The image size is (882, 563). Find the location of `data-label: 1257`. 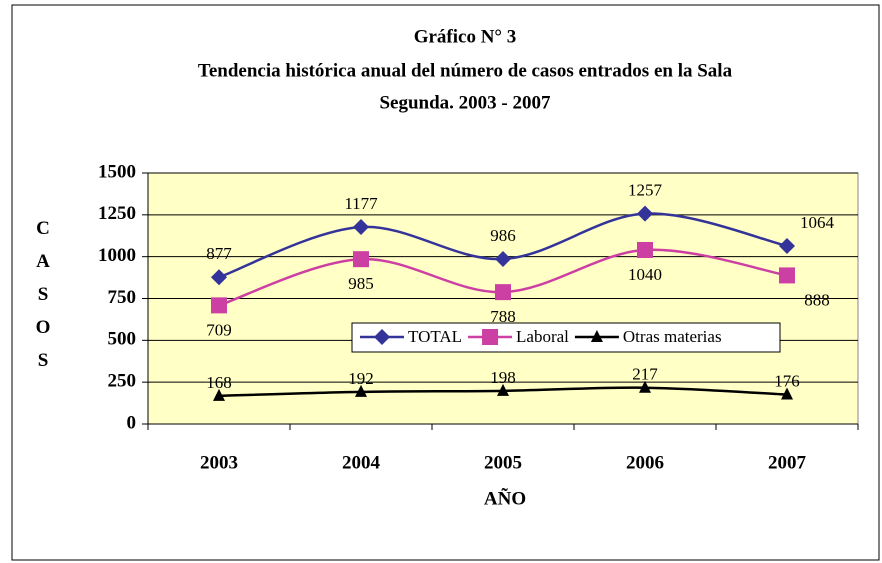

data-label: 1257 is located at coordinates (645, 190).